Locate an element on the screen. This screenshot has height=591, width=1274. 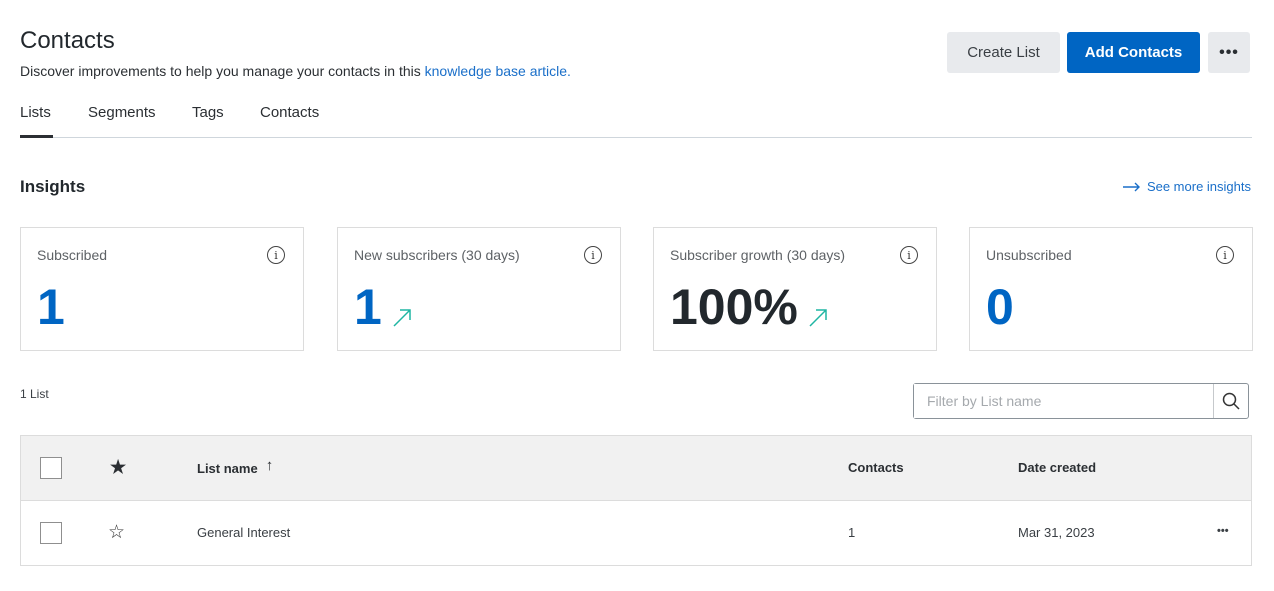
active-tab-indicator is located at coordinates (36, 136).